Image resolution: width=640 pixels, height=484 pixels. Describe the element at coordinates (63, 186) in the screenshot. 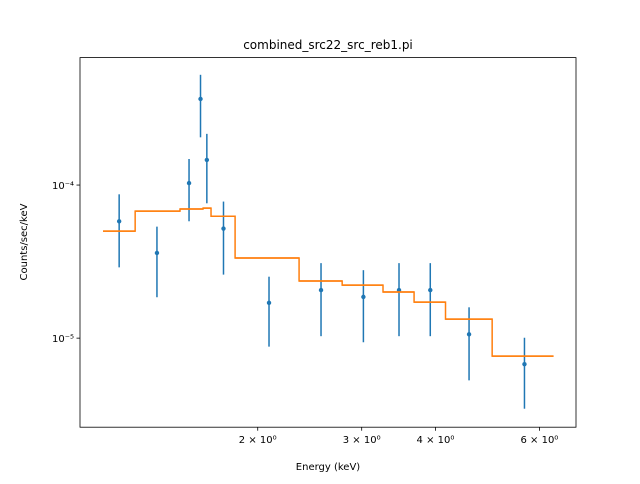

I see `y-tick-label: 10⁻⁴` at that location.